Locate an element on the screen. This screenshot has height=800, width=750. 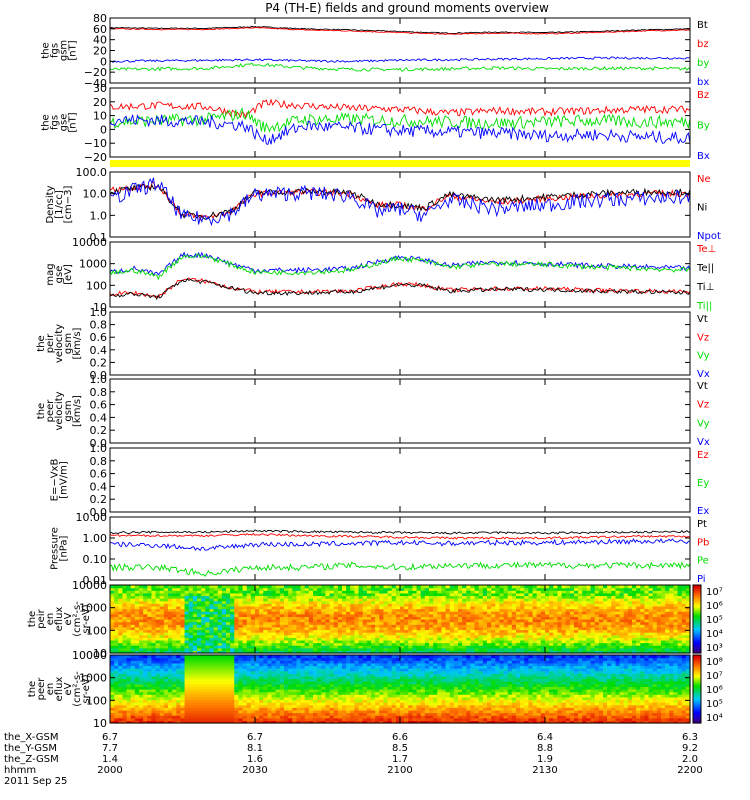
y-tick-label: 0.2 is located at coordinates (99, 362).